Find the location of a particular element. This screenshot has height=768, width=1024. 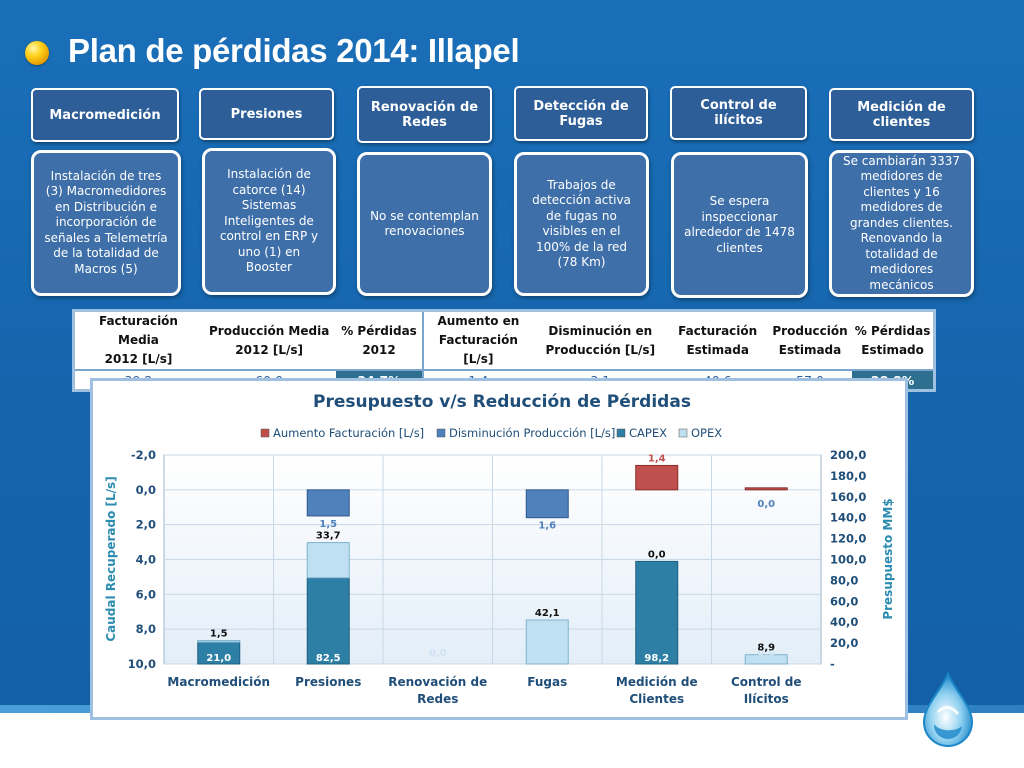

x-tick-label-line: Fugas is located at coordinates (547, 682).